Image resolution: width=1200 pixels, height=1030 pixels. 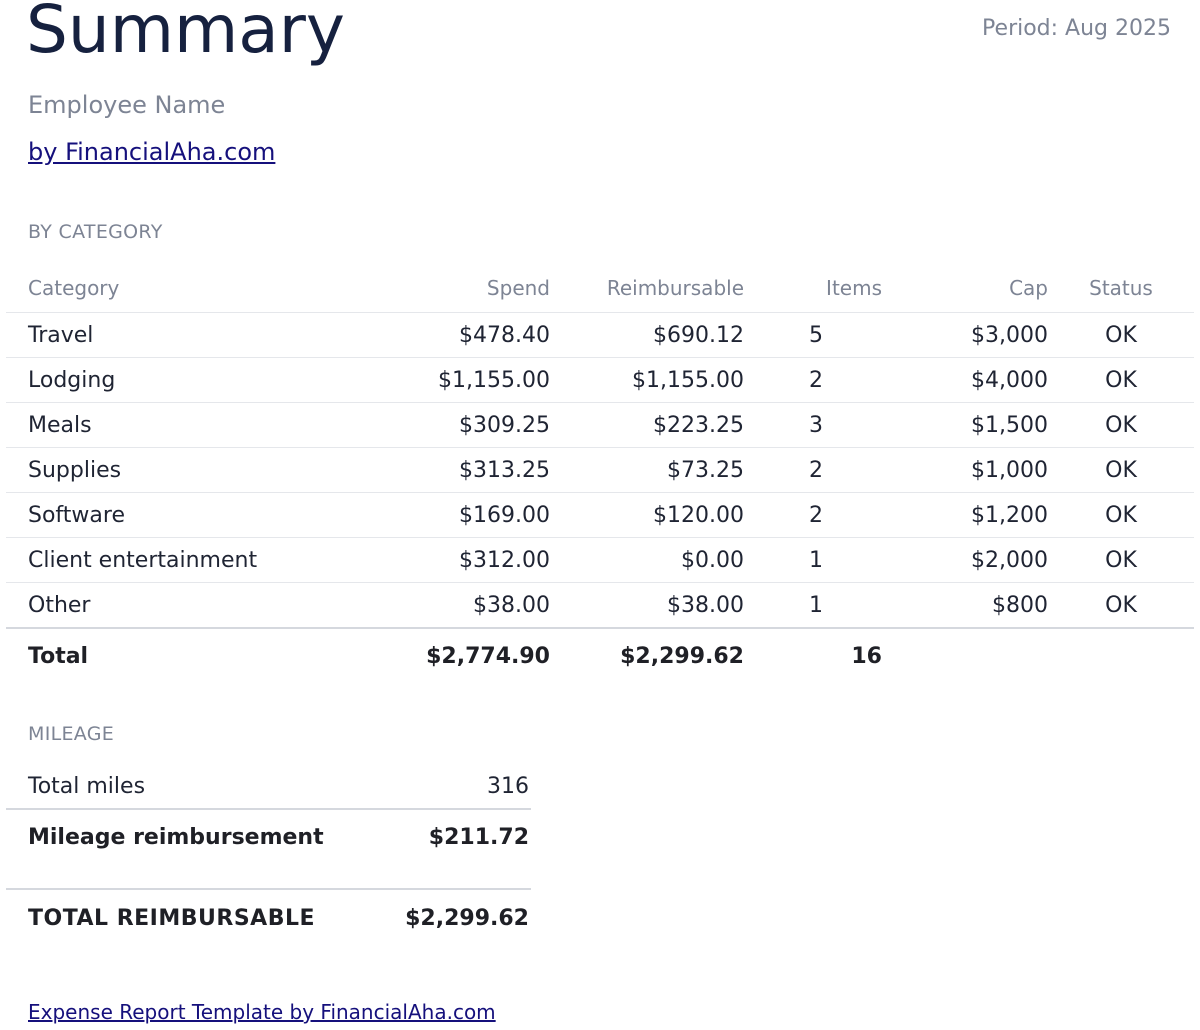 What do you see at coordinates (647, 470) in the screenshot?
I see `cell-reimbursable: $73.25` at bounding box center [647, 470].